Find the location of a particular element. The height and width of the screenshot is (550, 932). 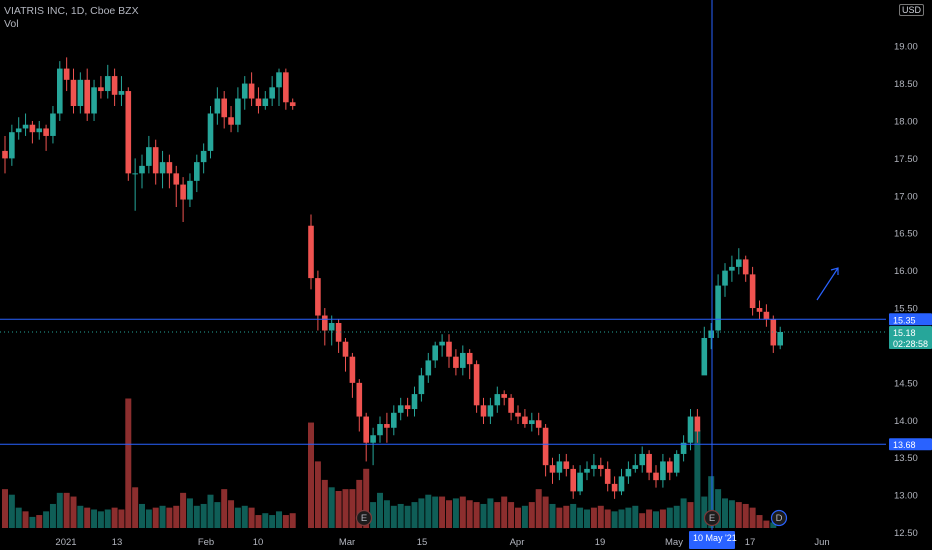

price-tick-label: 13.00 is located at coordinates (906, 496).